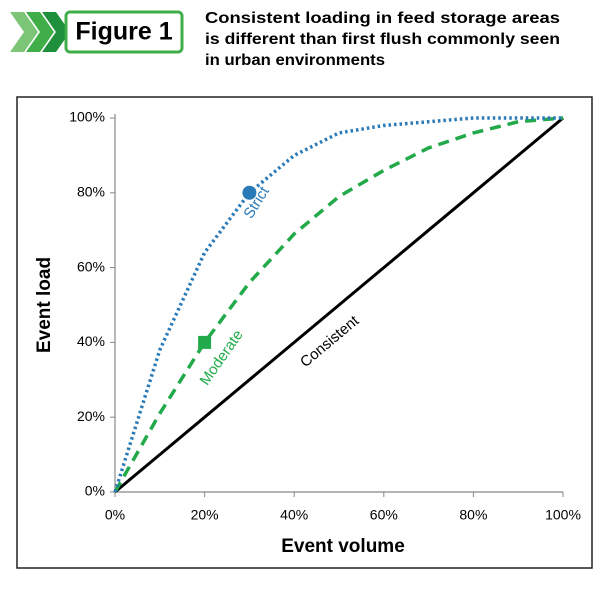 The width and height of the screenshot is (610, 589). What do you see at coordinates (115, 515) in the screenshot?
I see `x-tick-label: 0%` at bounding box center [115, 515].